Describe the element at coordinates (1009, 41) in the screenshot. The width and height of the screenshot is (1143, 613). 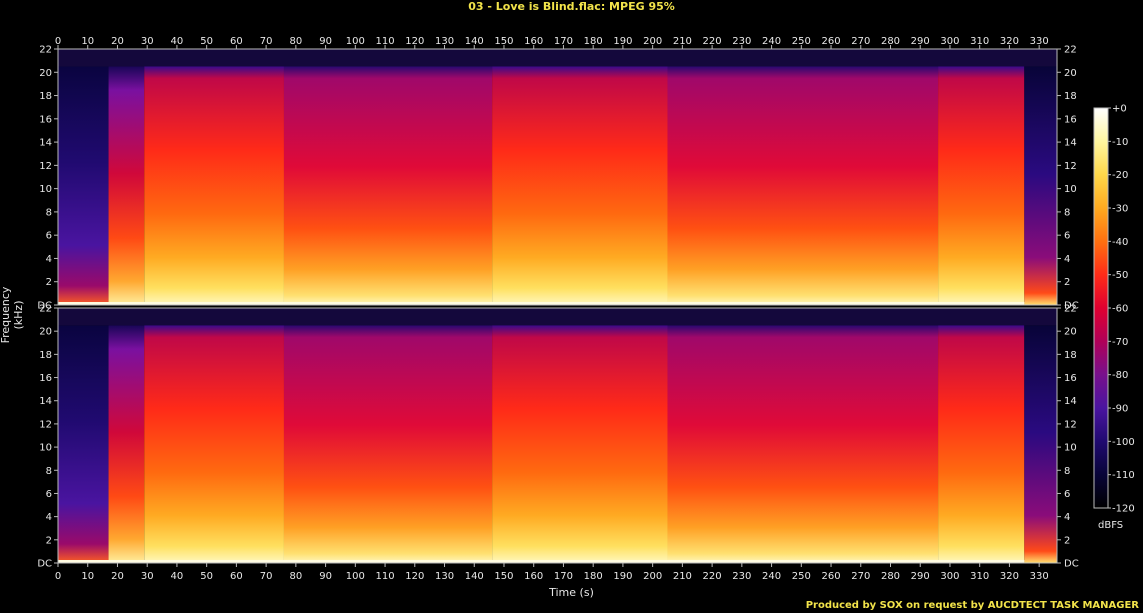
I see `x-tick-label: 320` at that location.